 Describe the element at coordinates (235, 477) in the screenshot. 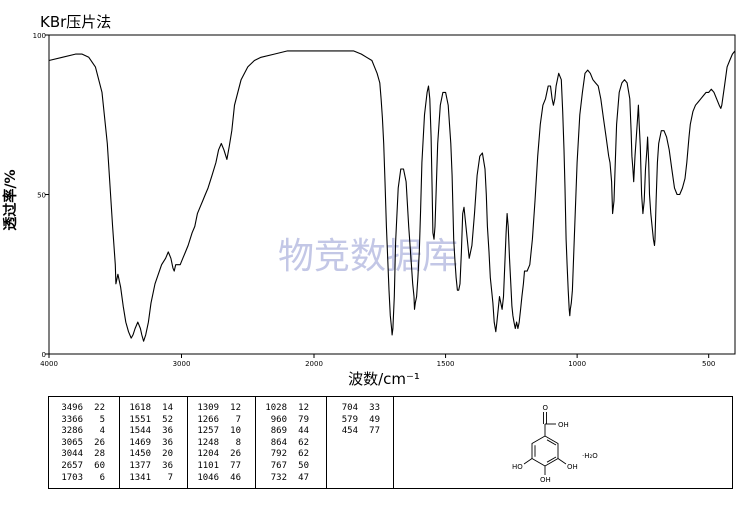

I see `peak-transmittance: 46` at that location.